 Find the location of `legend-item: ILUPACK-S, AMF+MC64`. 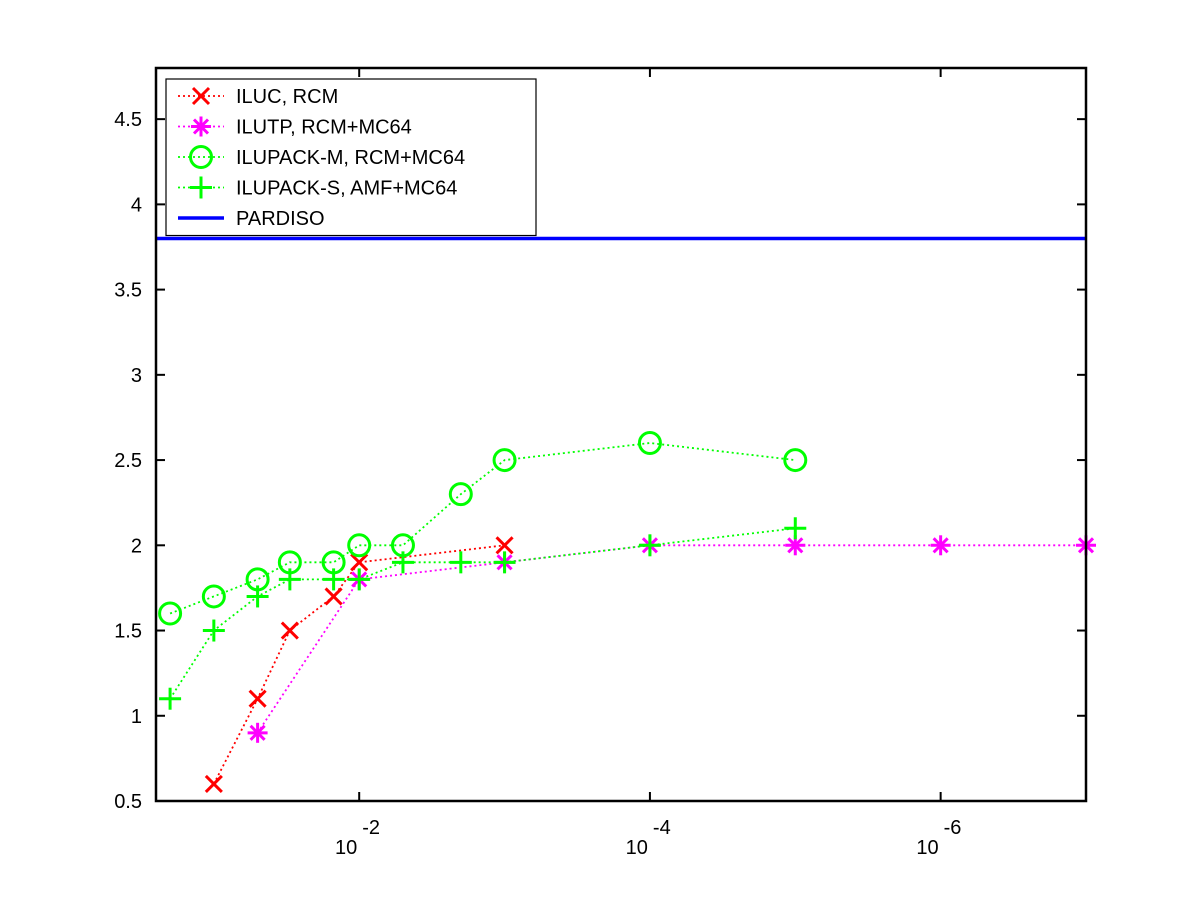

legend-item: ILUPACK-S, AMF+MC64 is located at coordinates (317, 188).